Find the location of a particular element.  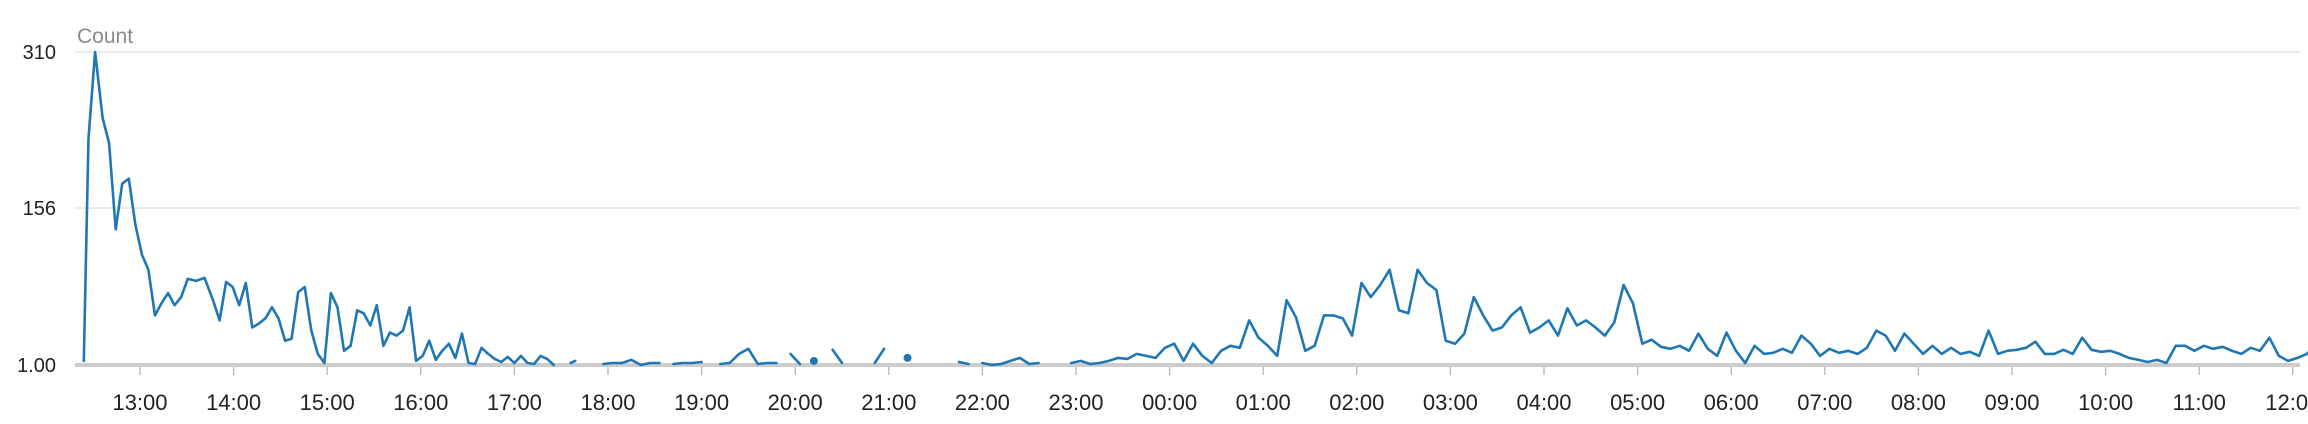

x-tick-label: 10:00 is located at coordinates (2105, 402).